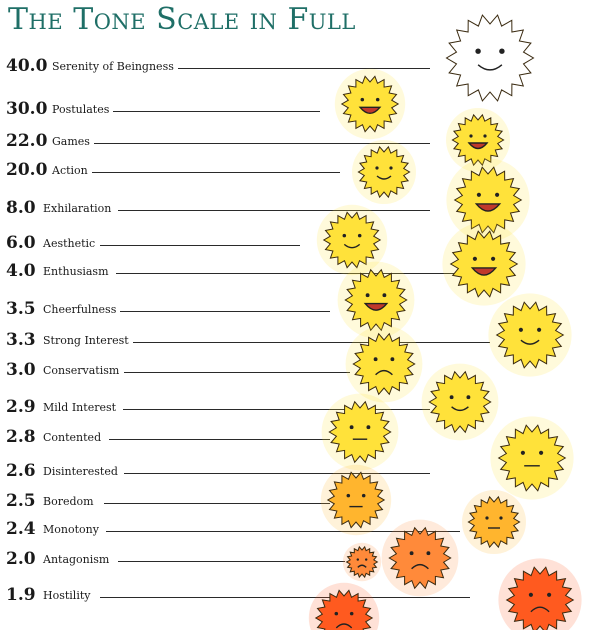 The width and height of the screenshot is (600, 630). What do you see at coordinates (300, 276) in the screenshot?
I see `tone-row: 4.0 Enthusiasm` at bounding box center [300, 276].